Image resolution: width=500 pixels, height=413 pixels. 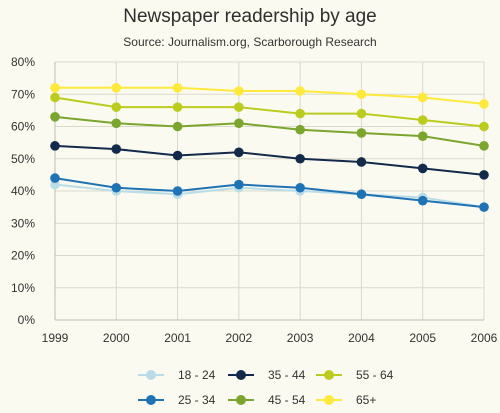 I want to click on y-tick-label: 20%, so click(x=23, y=256).